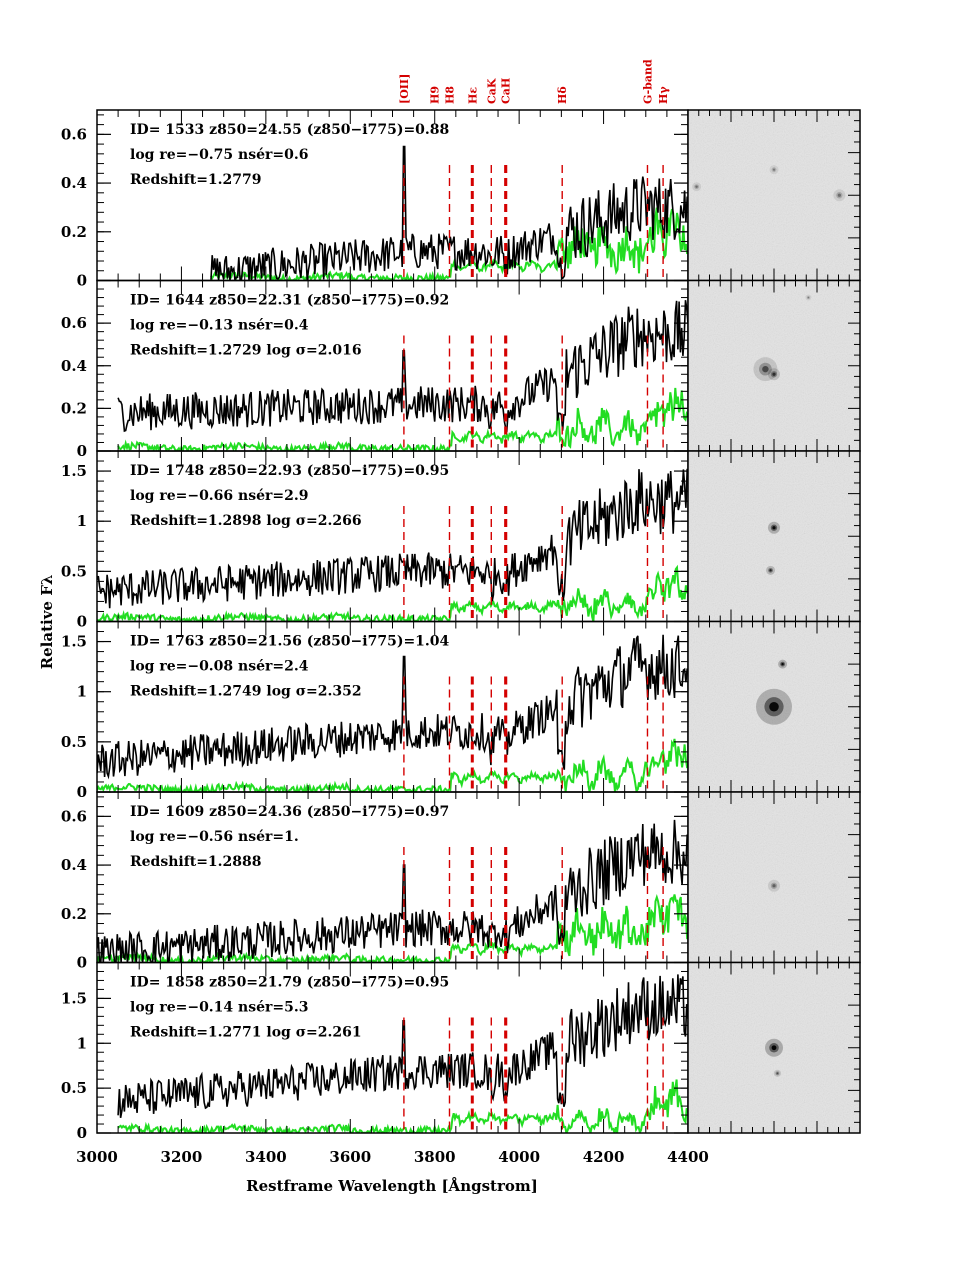  What do you see at coordinates (392, 1157) in the screenshot?
I see `x-axis: 3000 3200 3400 3600 3800 4000 4200 4400` at bounding box center [392, 1157].